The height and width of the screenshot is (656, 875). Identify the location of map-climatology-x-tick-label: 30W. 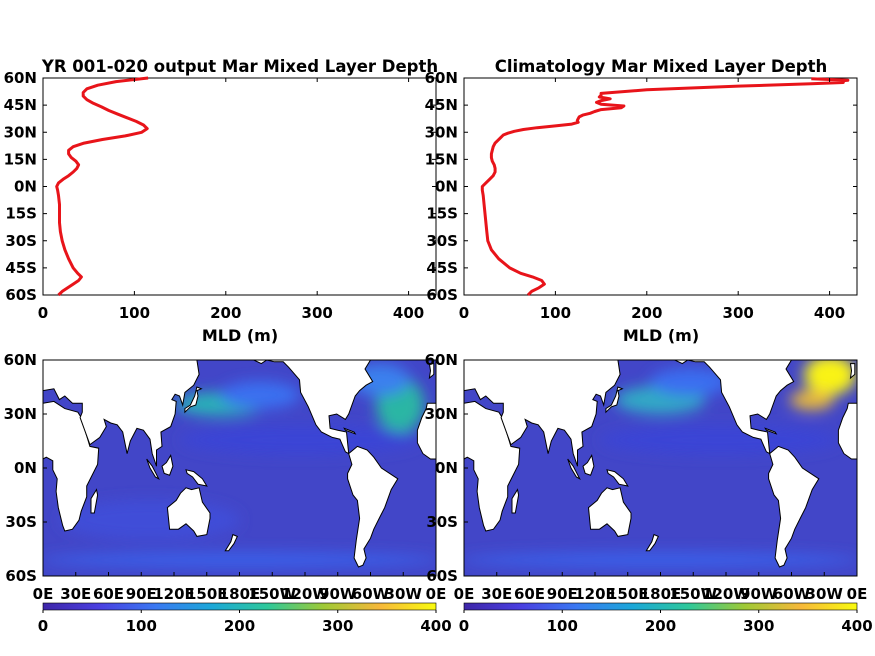
(825, 594).